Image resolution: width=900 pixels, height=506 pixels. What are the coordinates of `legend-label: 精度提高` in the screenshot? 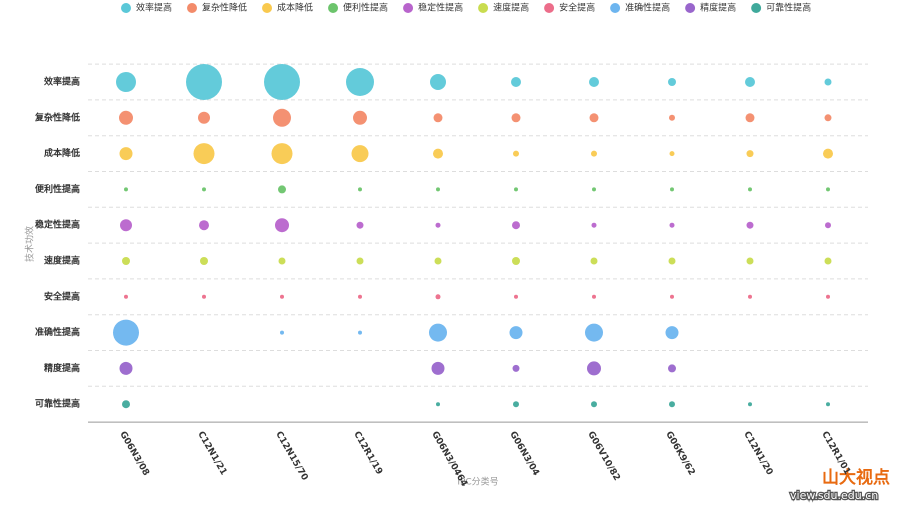 It's located at (718, 8).